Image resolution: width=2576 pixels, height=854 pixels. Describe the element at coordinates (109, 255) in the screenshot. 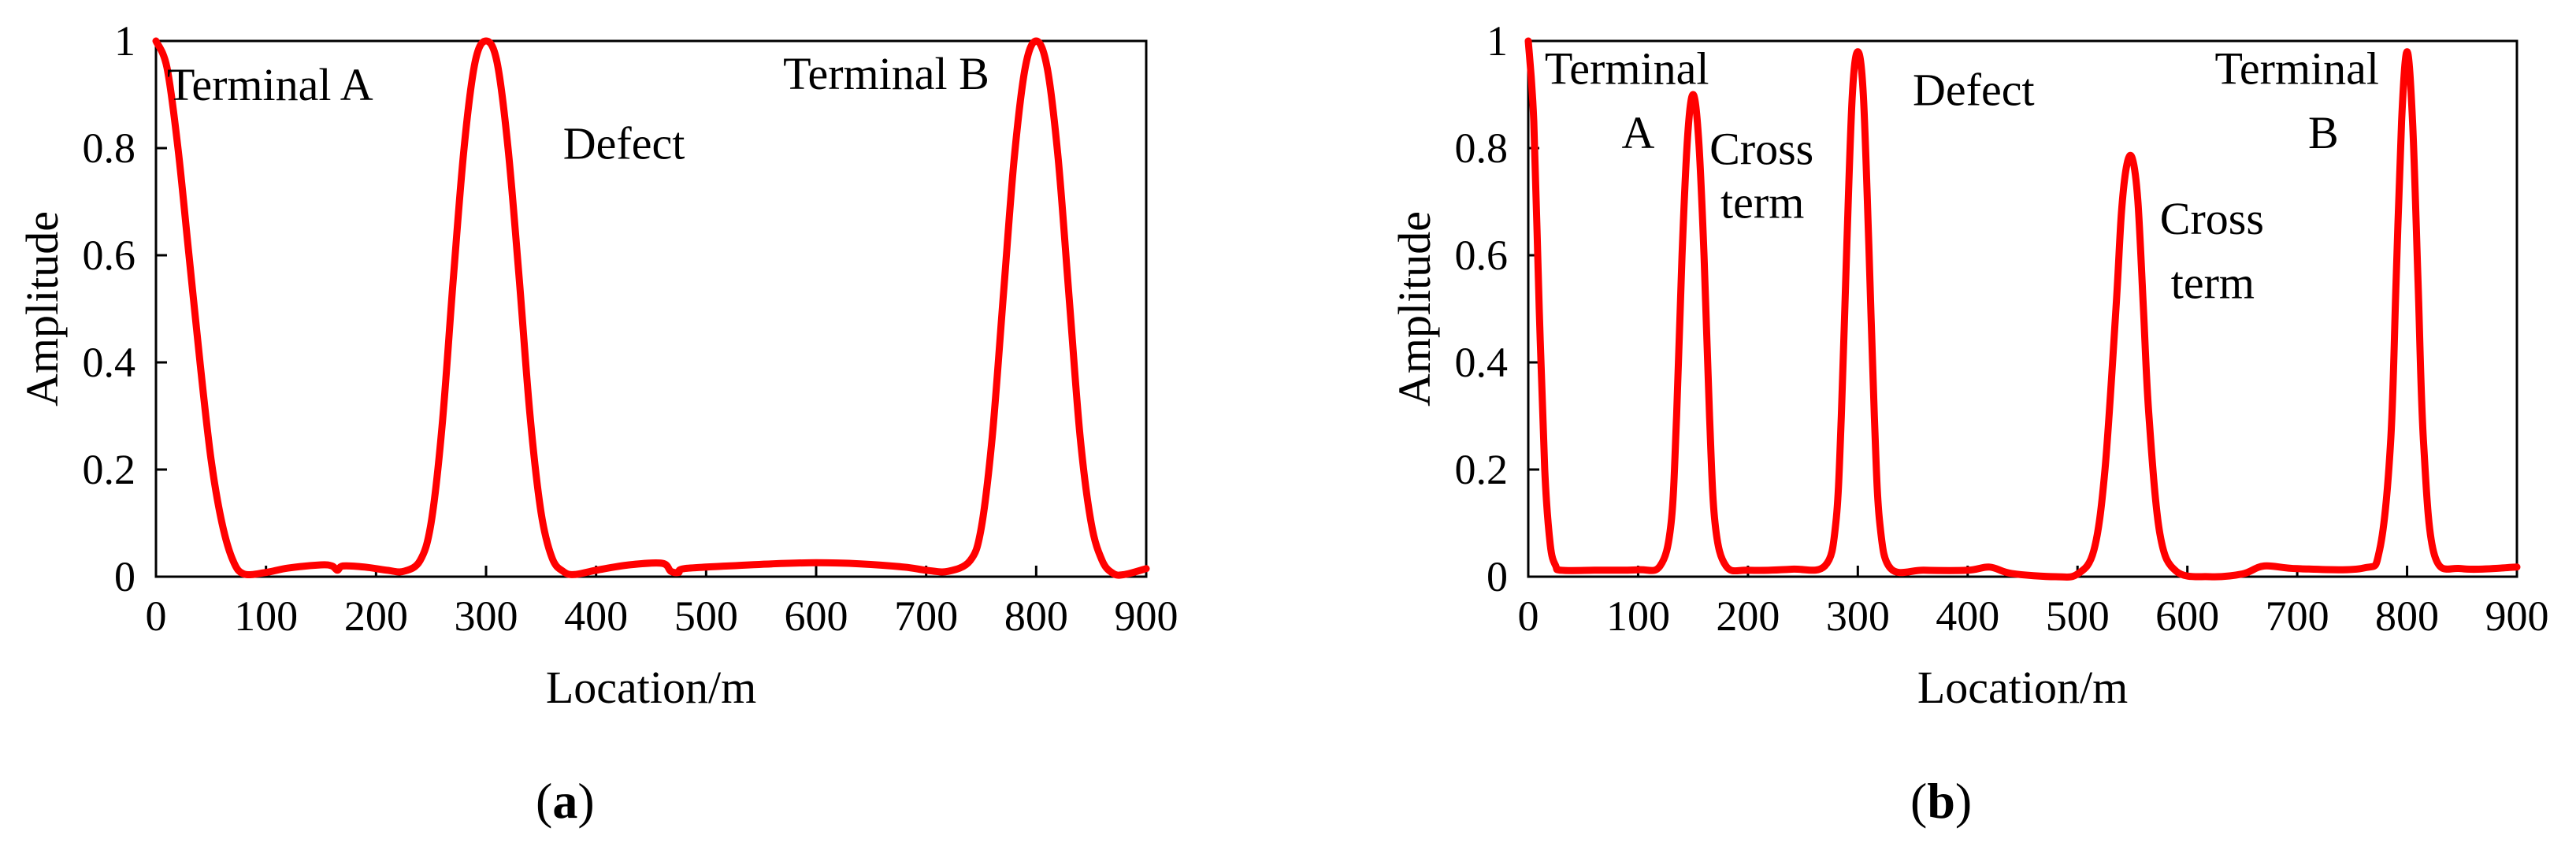

I see `y-tick-label-a-3: 0.6` at that location.